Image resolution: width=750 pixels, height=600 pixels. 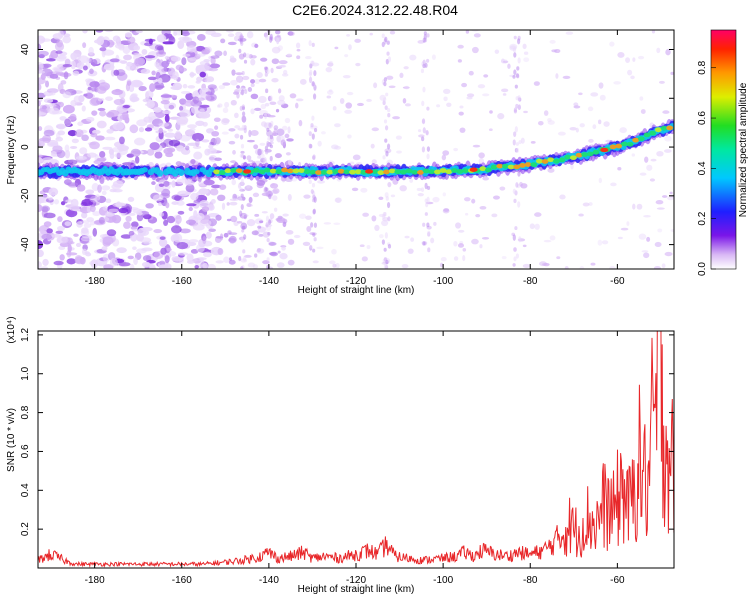 I want to click on spectrogram-y-tick-label: 0, so click(x=25, y=147).